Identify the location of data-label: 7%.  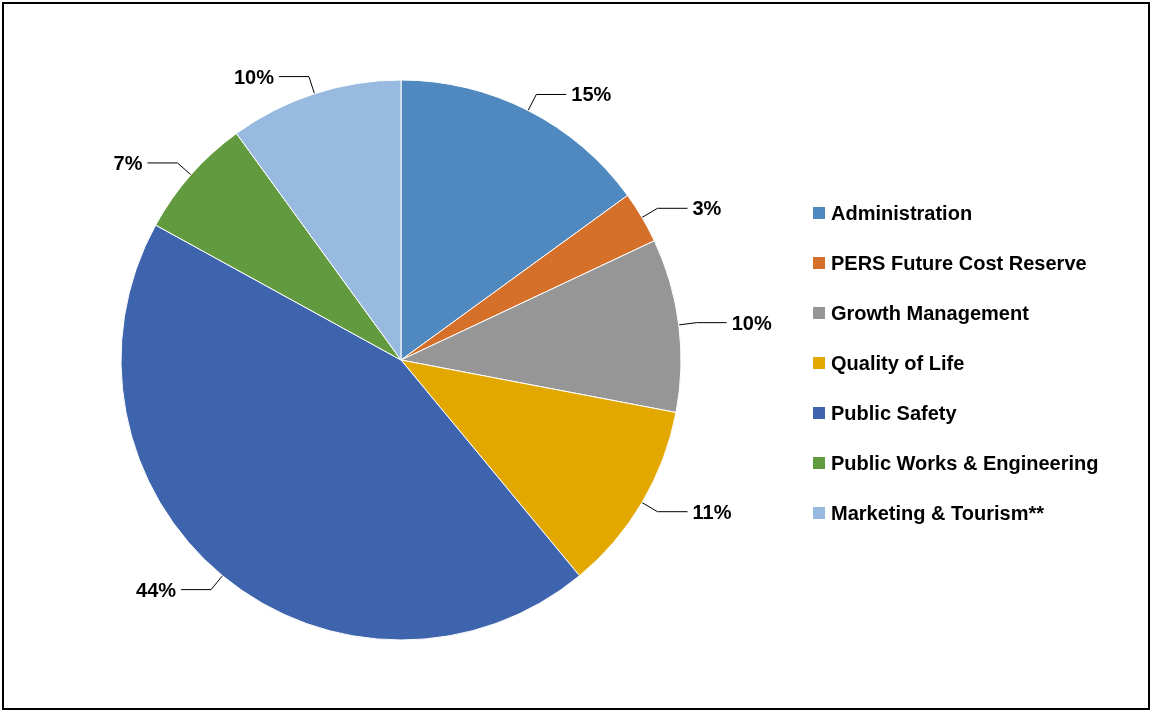
(128, 162).